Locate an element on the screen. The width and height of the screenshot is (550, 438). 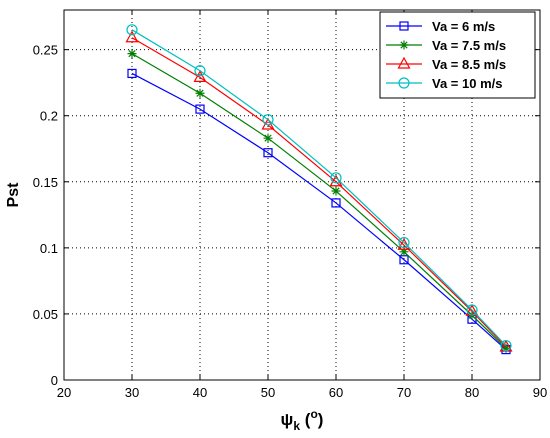
y-tick-label: 0.15 is located at coordinates (45, 182).